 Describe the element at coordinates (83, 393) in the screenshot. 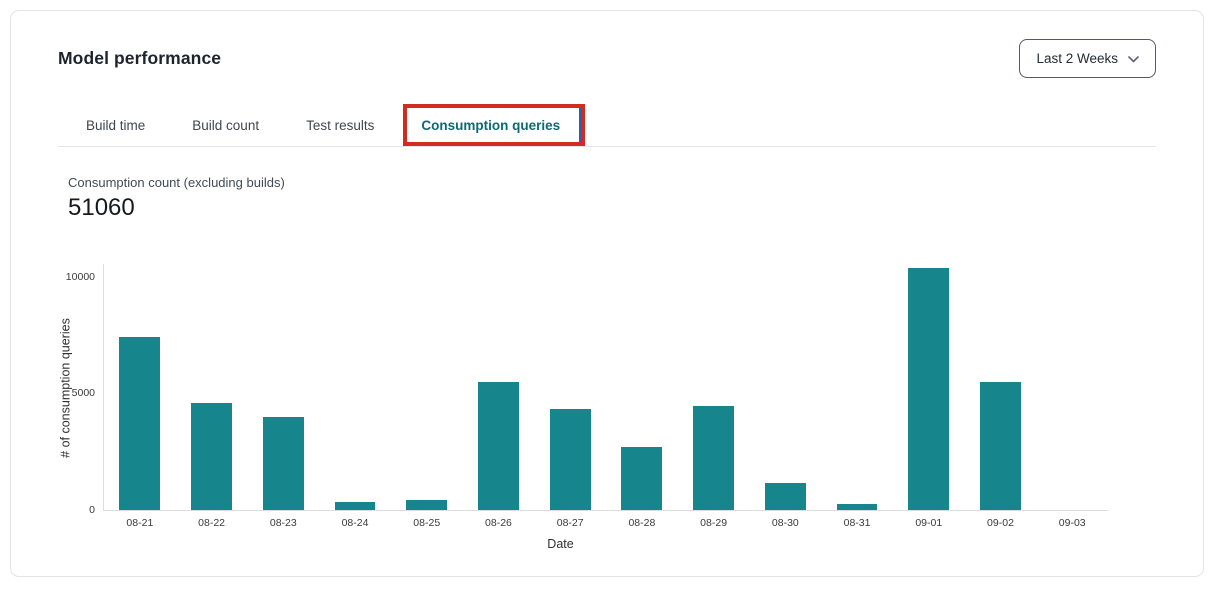

I see `y-tick-label: 5000` at that location.